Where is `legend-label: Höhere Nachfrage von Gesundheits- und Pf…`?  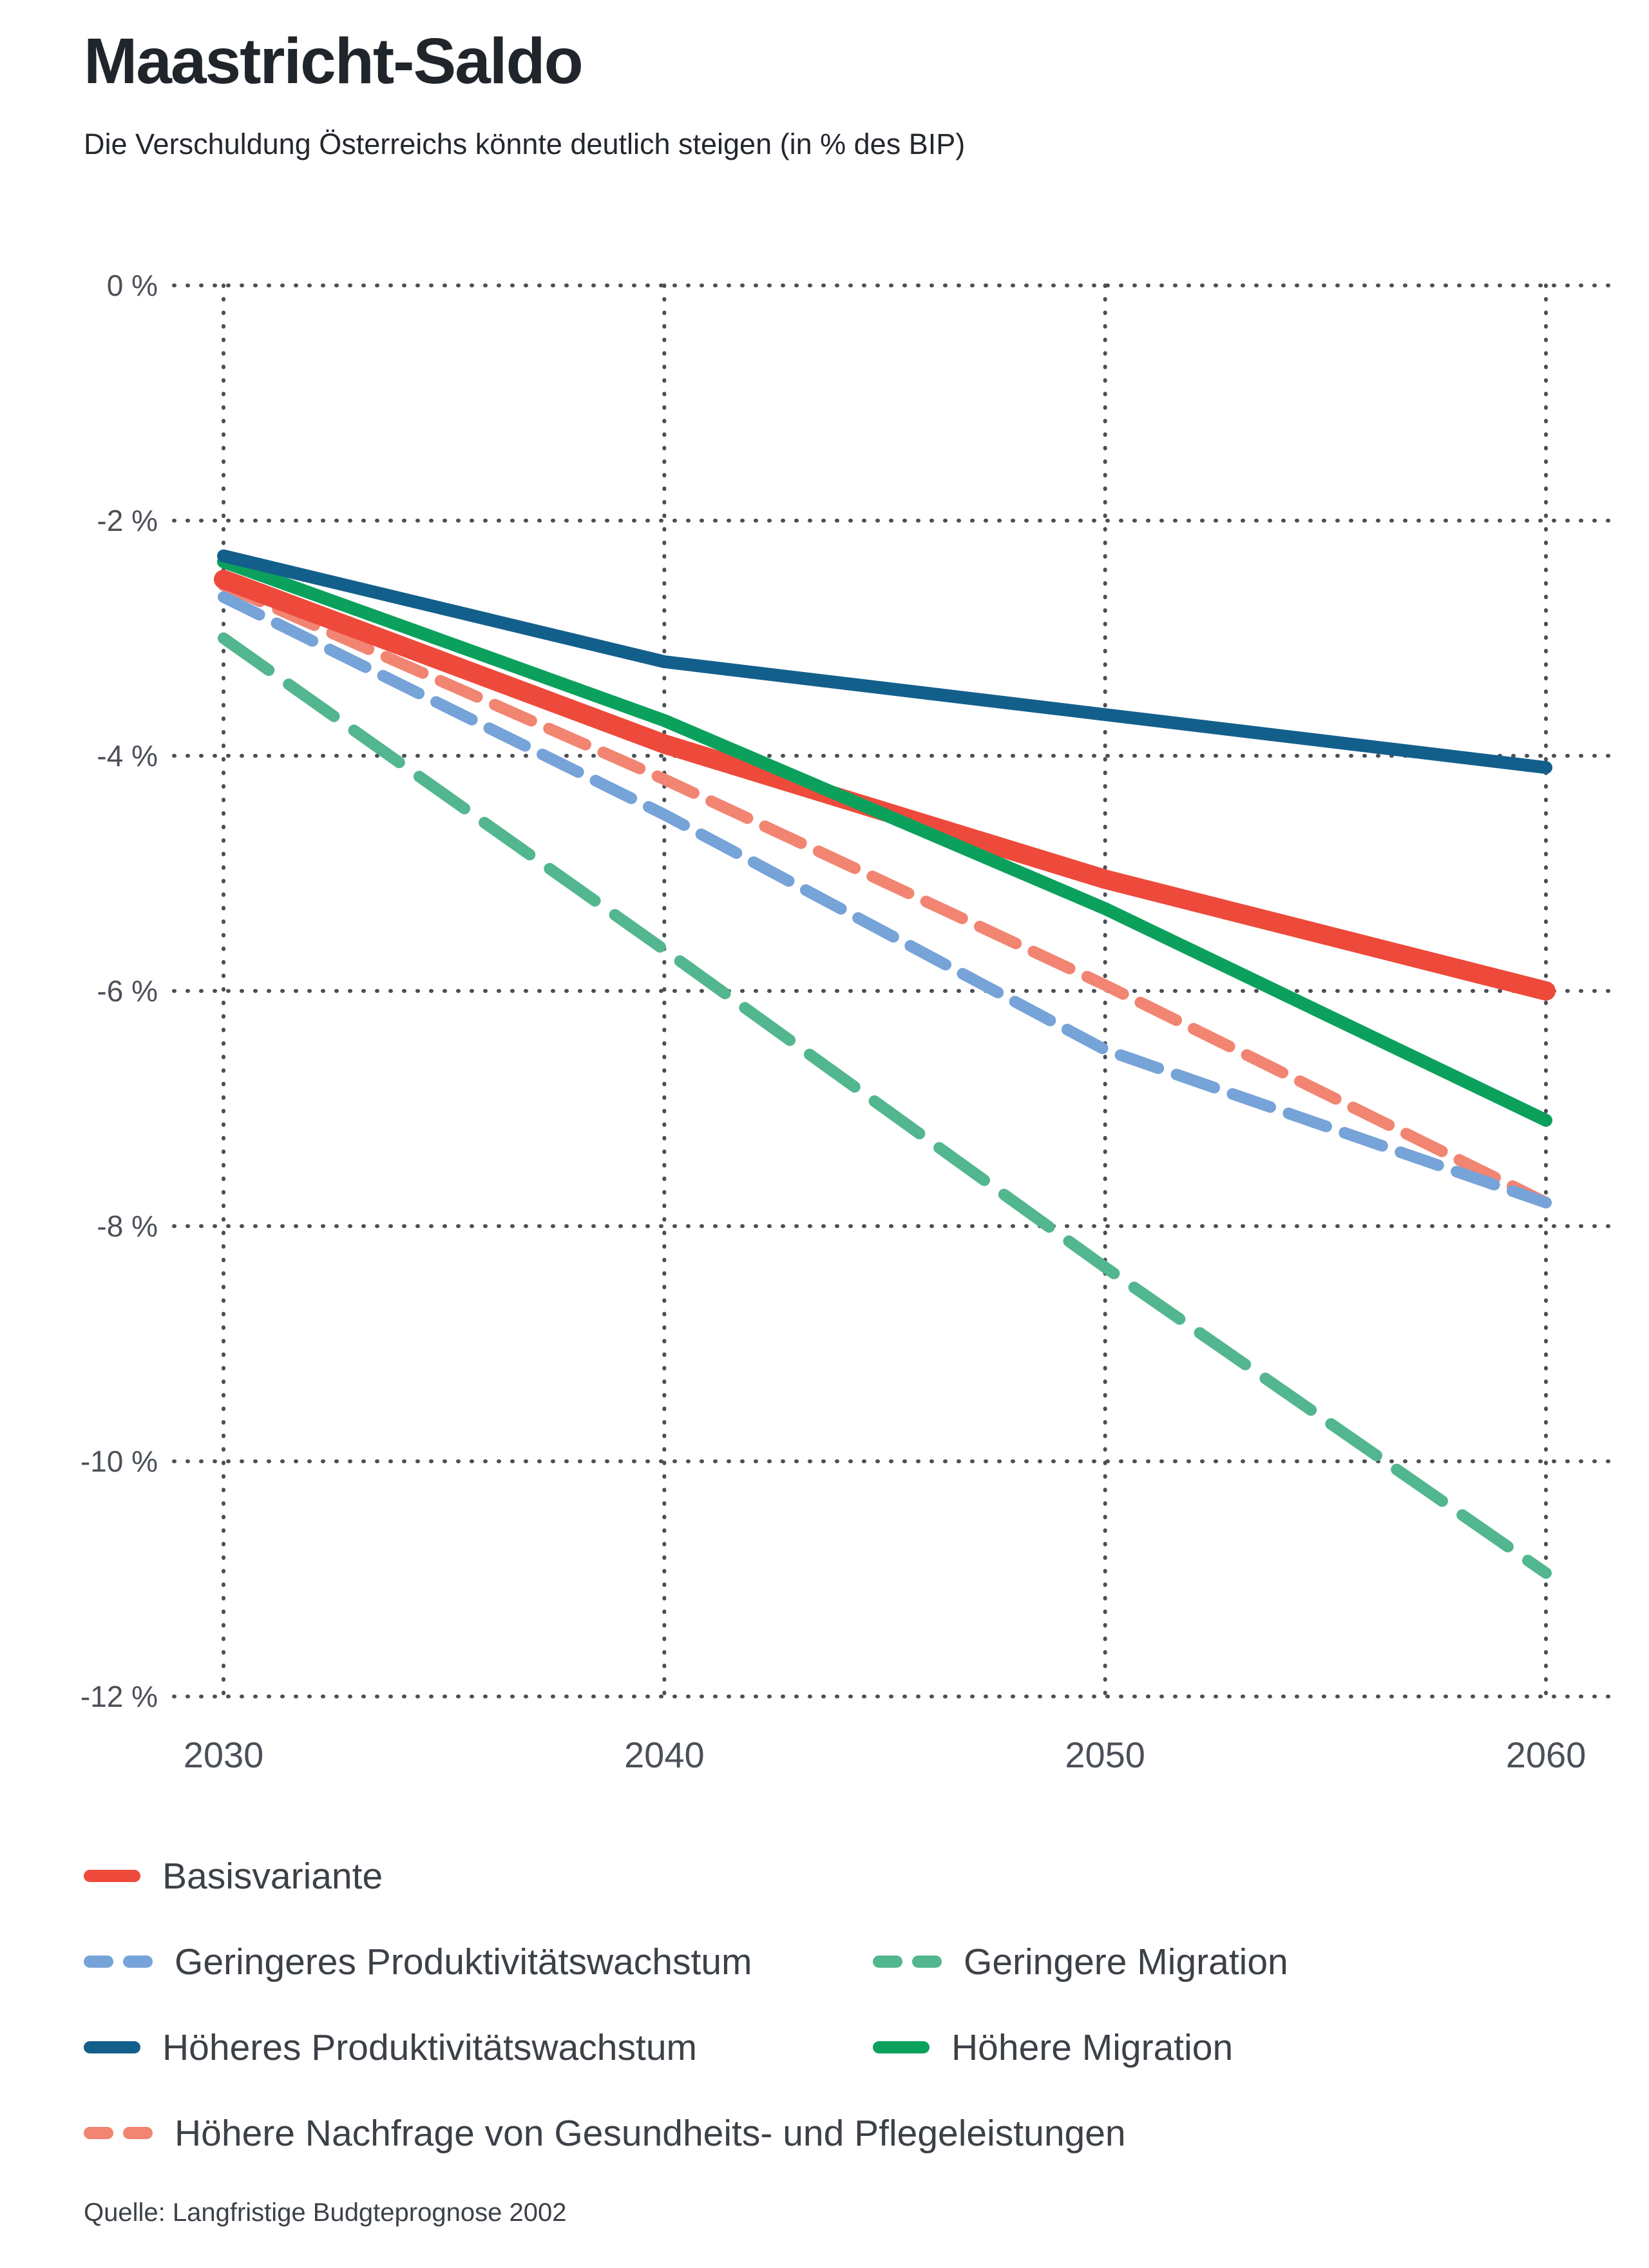
legend-label: Höhere Nachfrage von Gesundheits- und Pf… is located at coordinates (650, 2133).